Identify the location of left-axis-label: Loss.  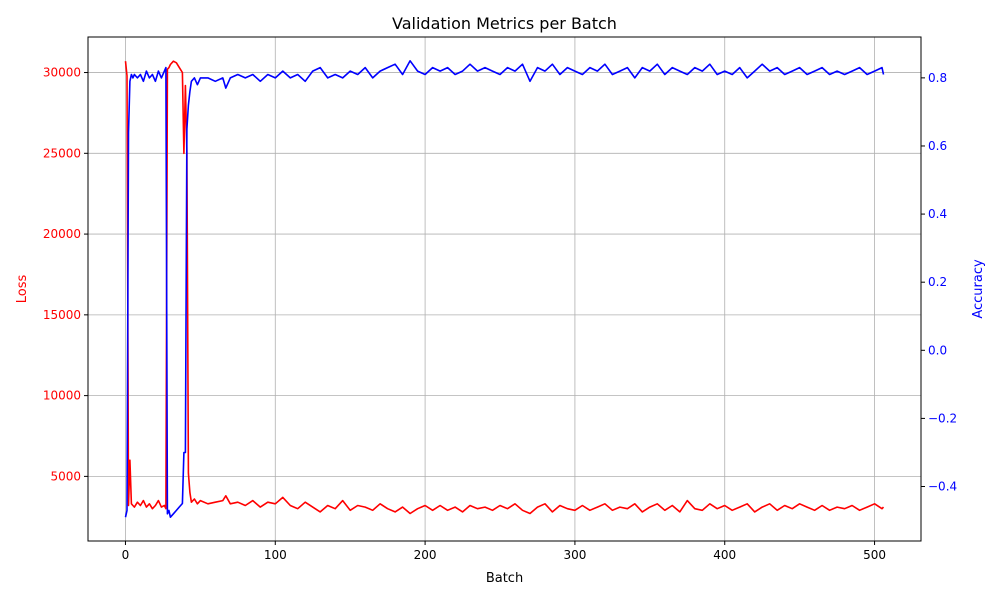
(22, 289).